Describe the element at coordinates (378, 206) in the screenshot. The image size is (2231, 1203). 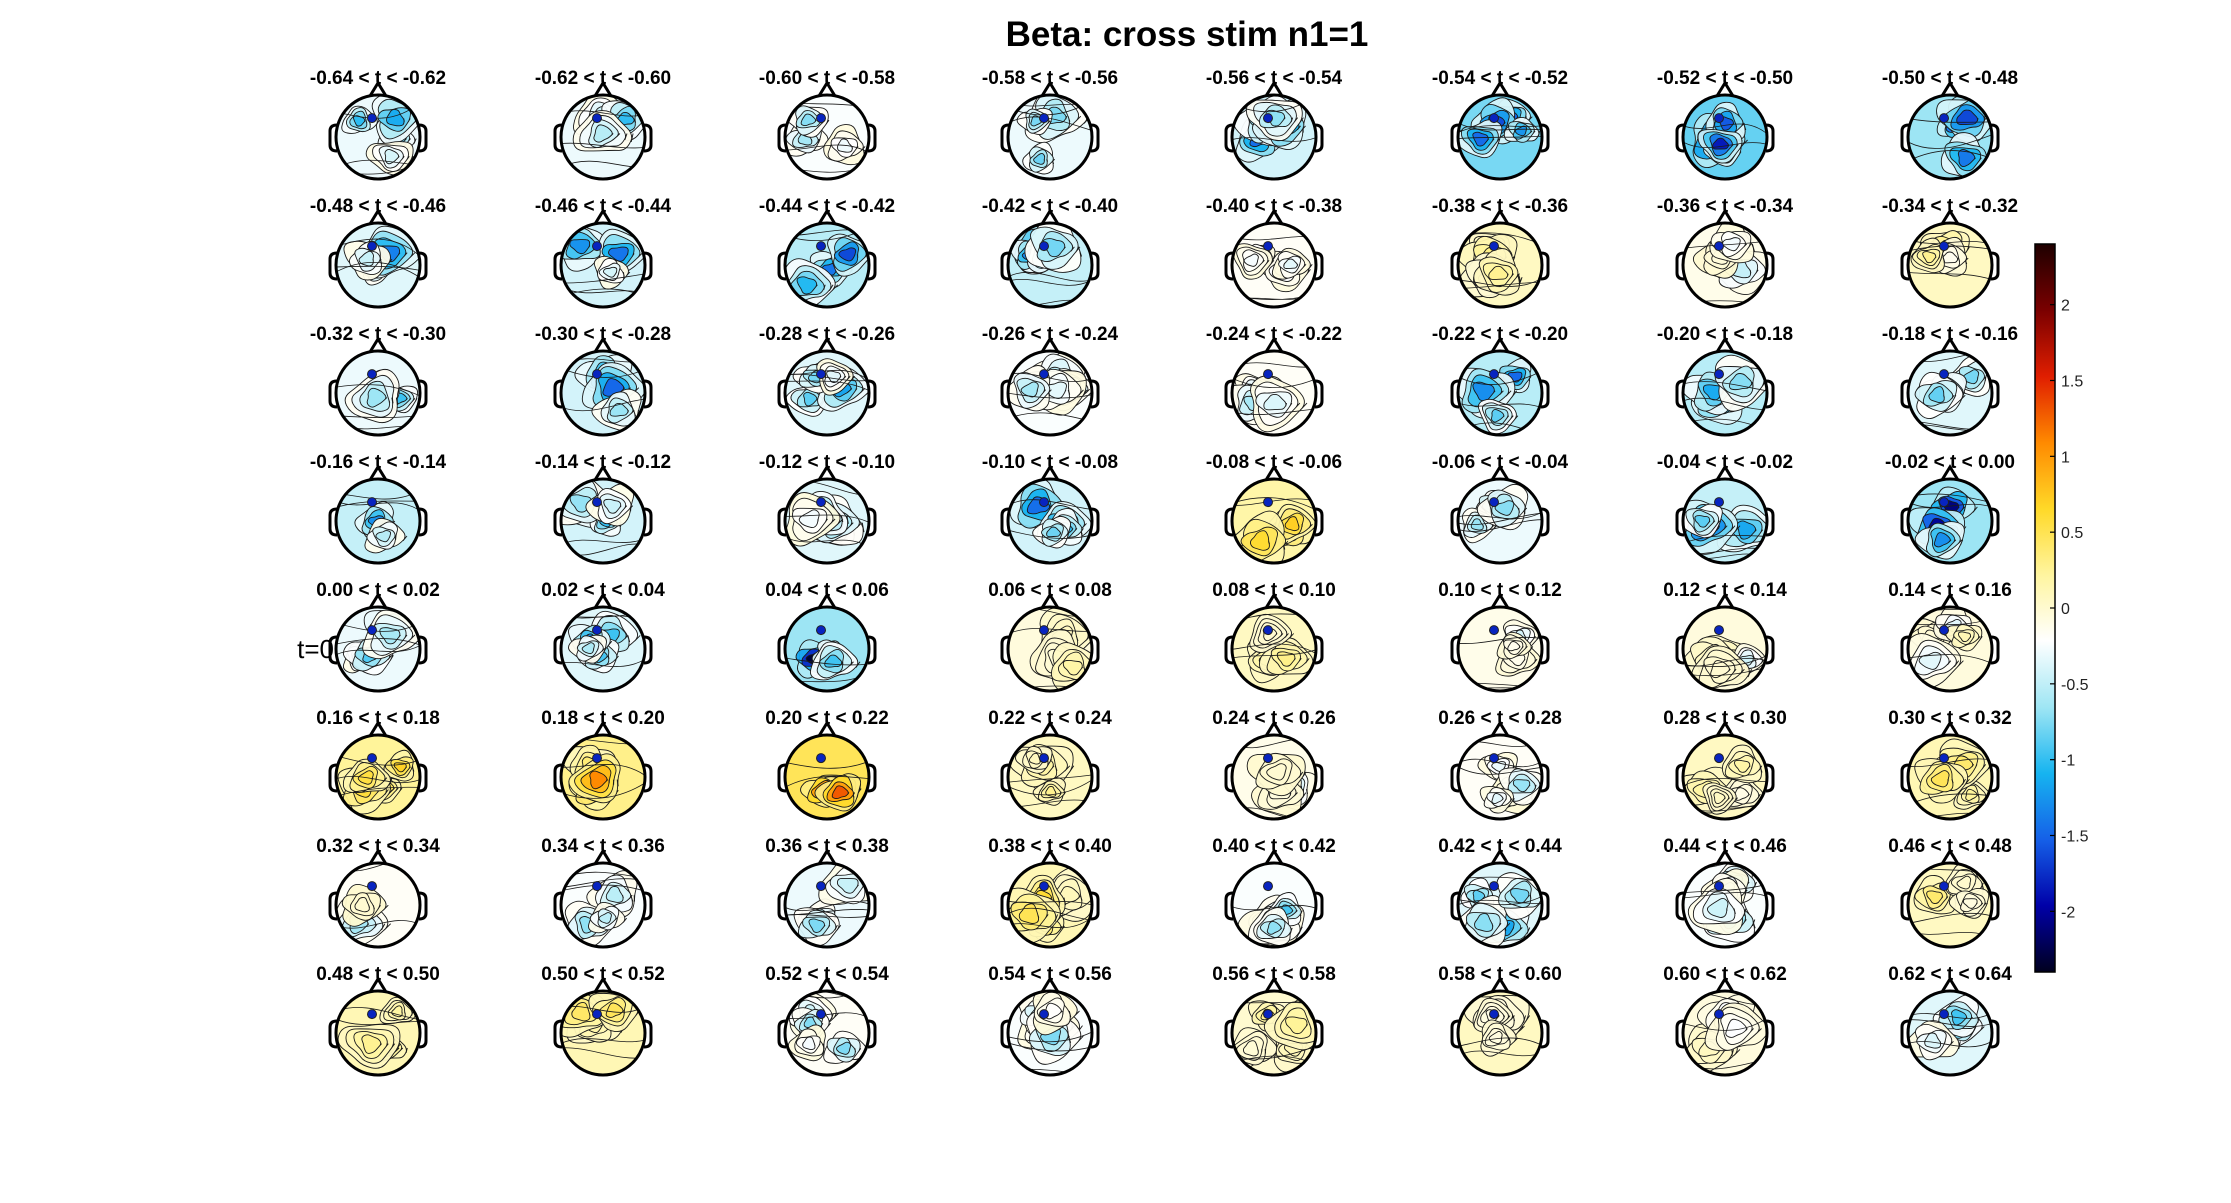
I see `panel-title: -0.48 < t < -0.46` at that location.